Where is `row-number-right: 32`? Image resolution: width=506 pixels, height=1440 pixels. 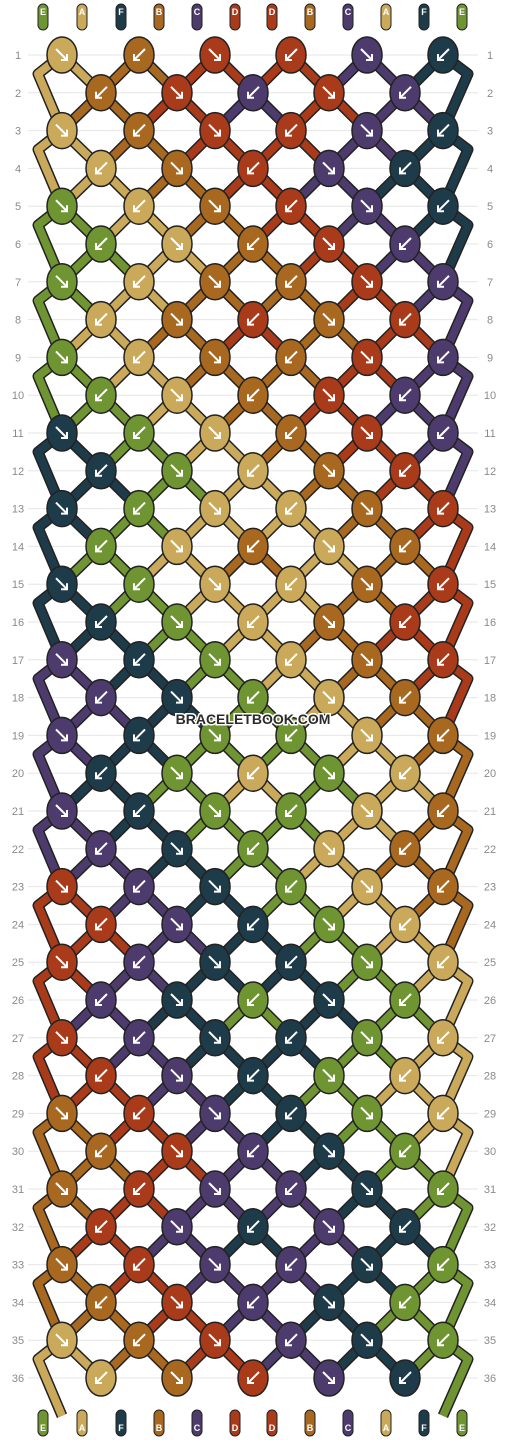
row-number-right: 32 is located at coordinates (490, 1228).